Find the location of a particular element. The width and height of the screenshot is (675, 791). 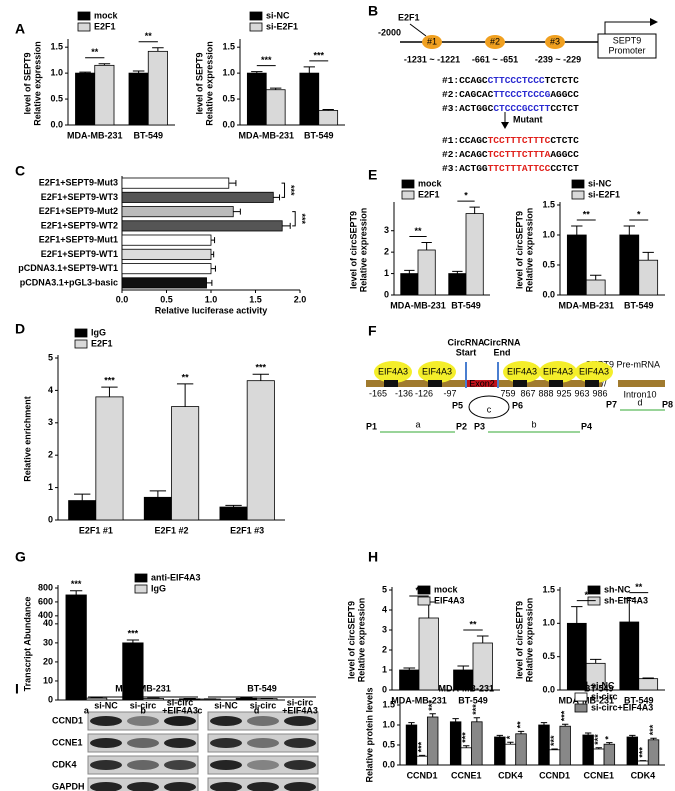

y-tick-label: 0.0 is located at coordinates (548, 294).